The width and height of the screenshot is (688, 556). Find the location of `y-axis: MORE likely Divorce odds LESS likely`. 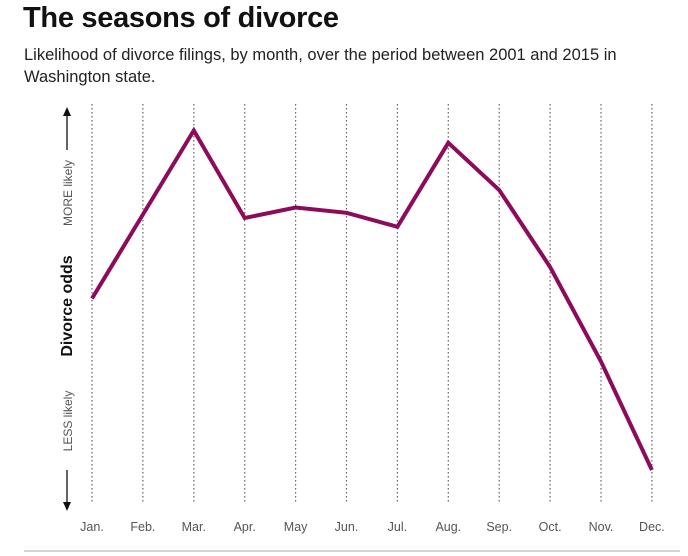

y-axis: MORE likely Divorce odds LESS likely is located at coordinates (67, 309).